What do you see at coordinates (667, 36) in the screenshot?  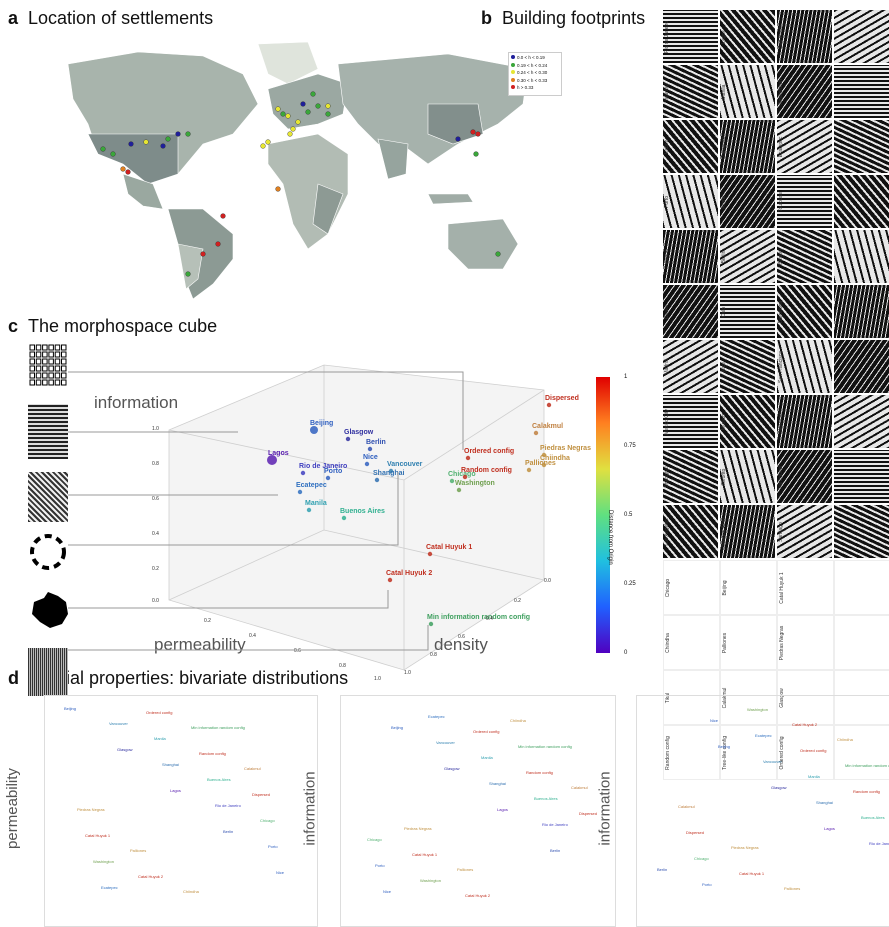 I see `footprint-label: Rio de Janeiro` at bounding box center [667, 36].